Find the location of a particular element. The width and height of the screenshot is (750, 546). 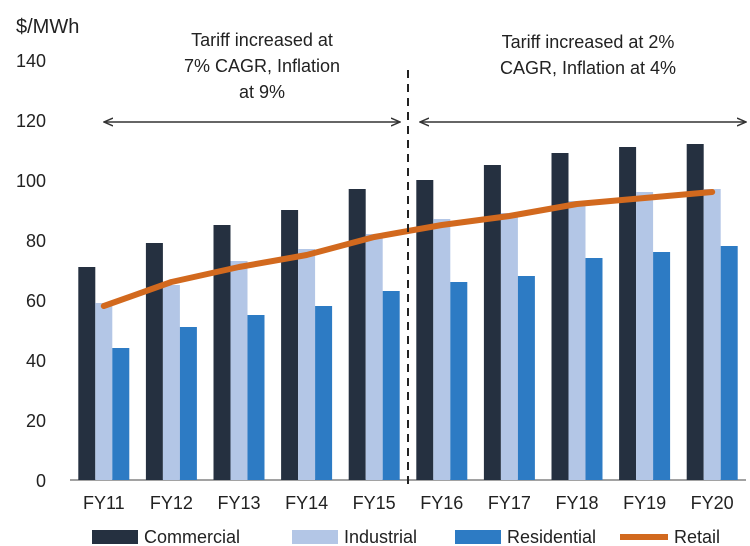

x-tick-label: FY16 is located at coordinates (441, 503).